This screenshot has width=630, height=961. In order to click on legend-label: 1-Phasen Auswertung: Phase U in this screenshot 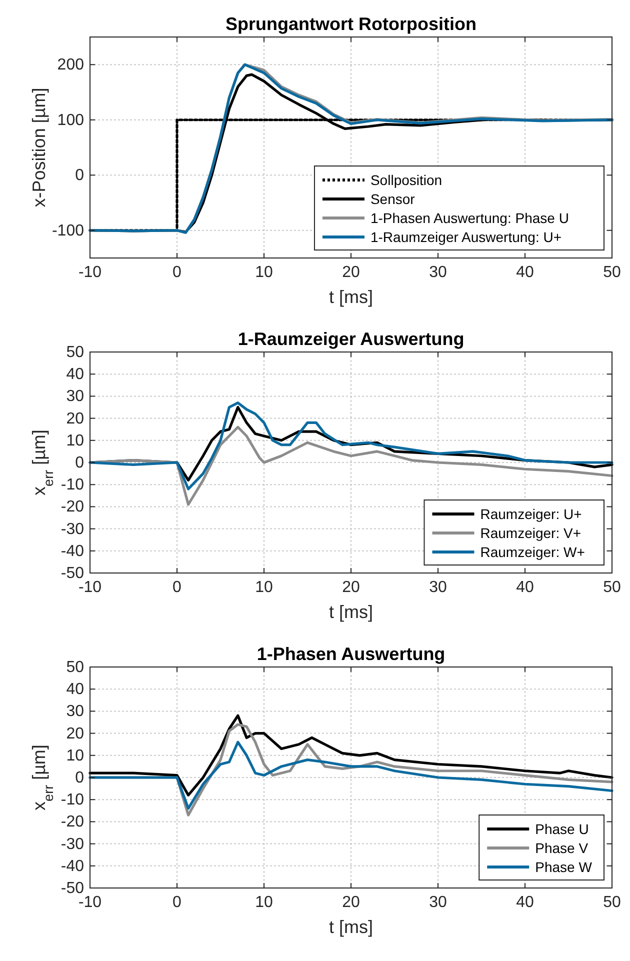, I will do `click(469, 218)`.